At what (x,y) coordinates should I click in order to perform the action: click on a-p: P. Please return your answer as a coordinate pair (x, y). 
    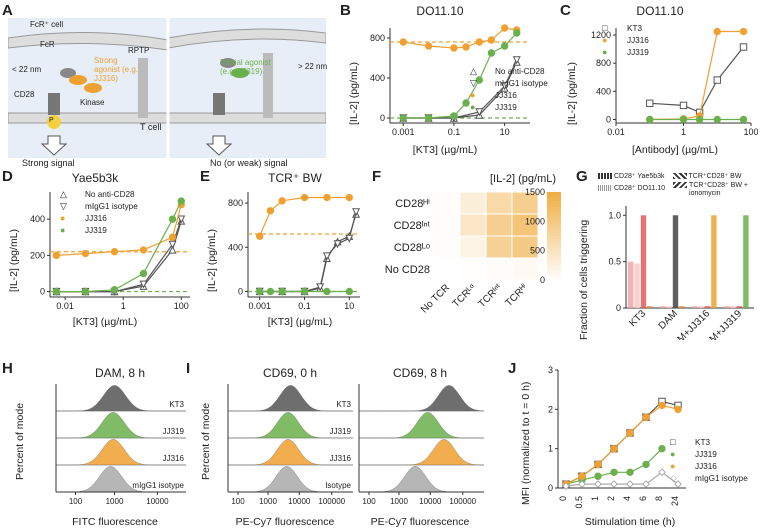
    Looking at the image, I should click on (51, 120).